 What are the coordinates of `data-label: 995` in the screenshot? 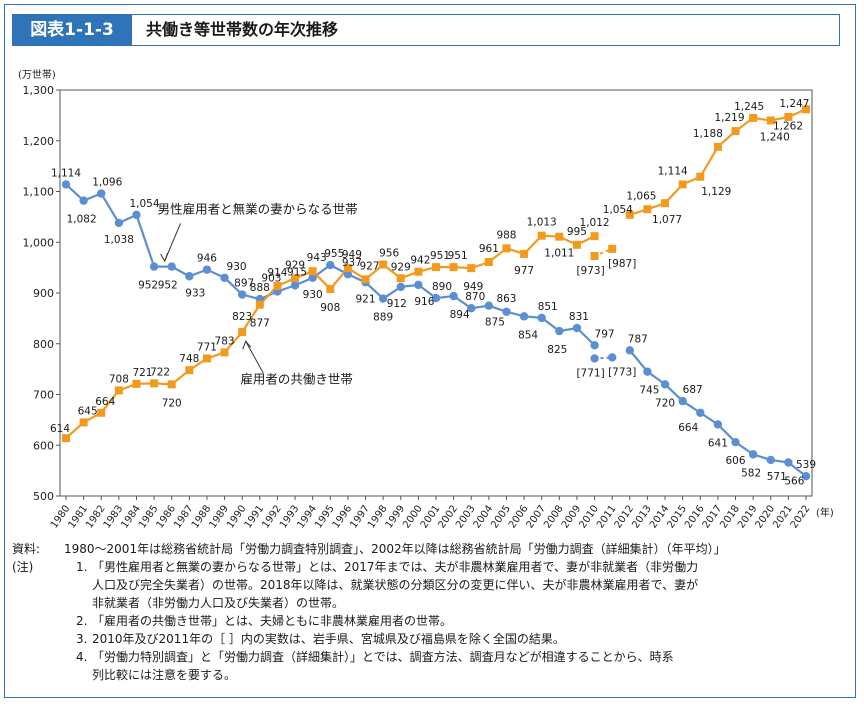 It's located at (577, 232).